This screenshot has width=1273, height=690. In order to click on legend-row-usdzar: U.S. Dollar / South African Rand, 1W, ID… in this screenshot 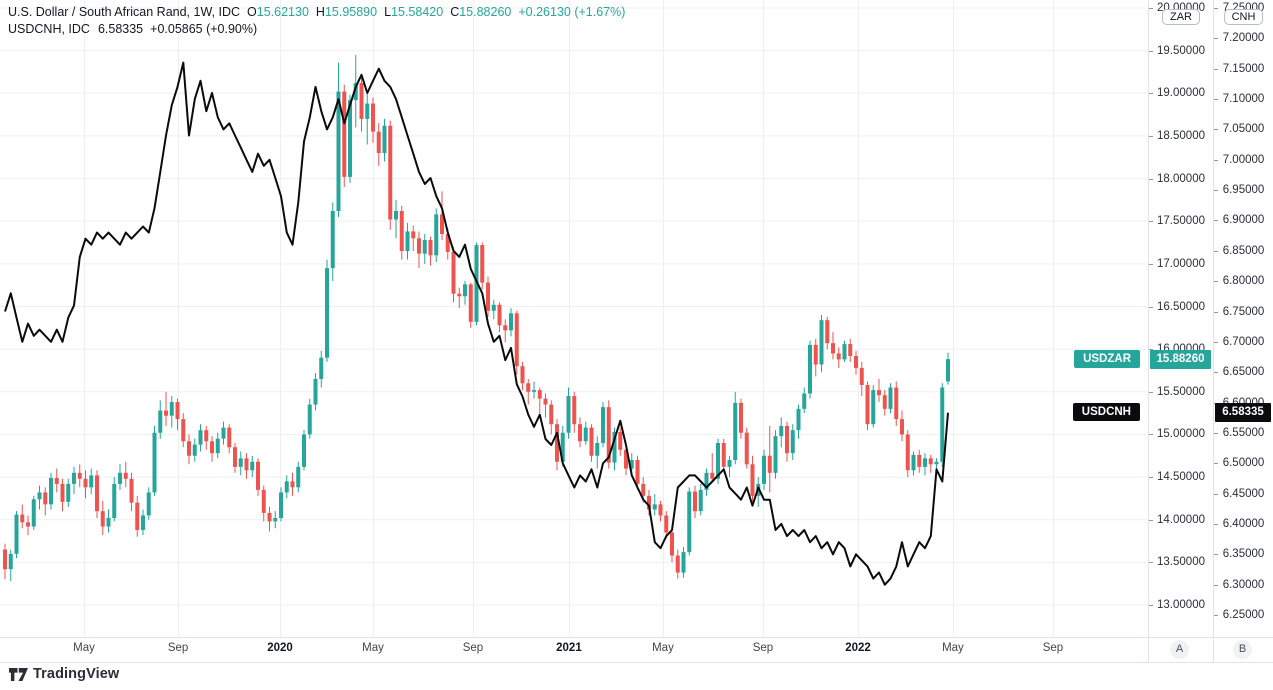, I will do `click(316, 12)`.